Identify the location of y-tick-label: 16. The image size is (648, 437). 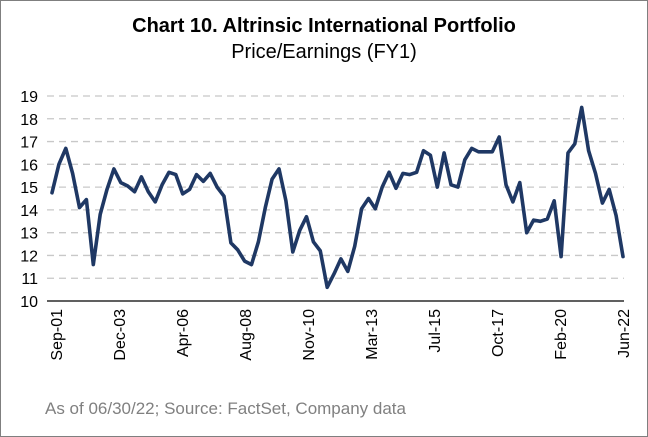
(29, 165).